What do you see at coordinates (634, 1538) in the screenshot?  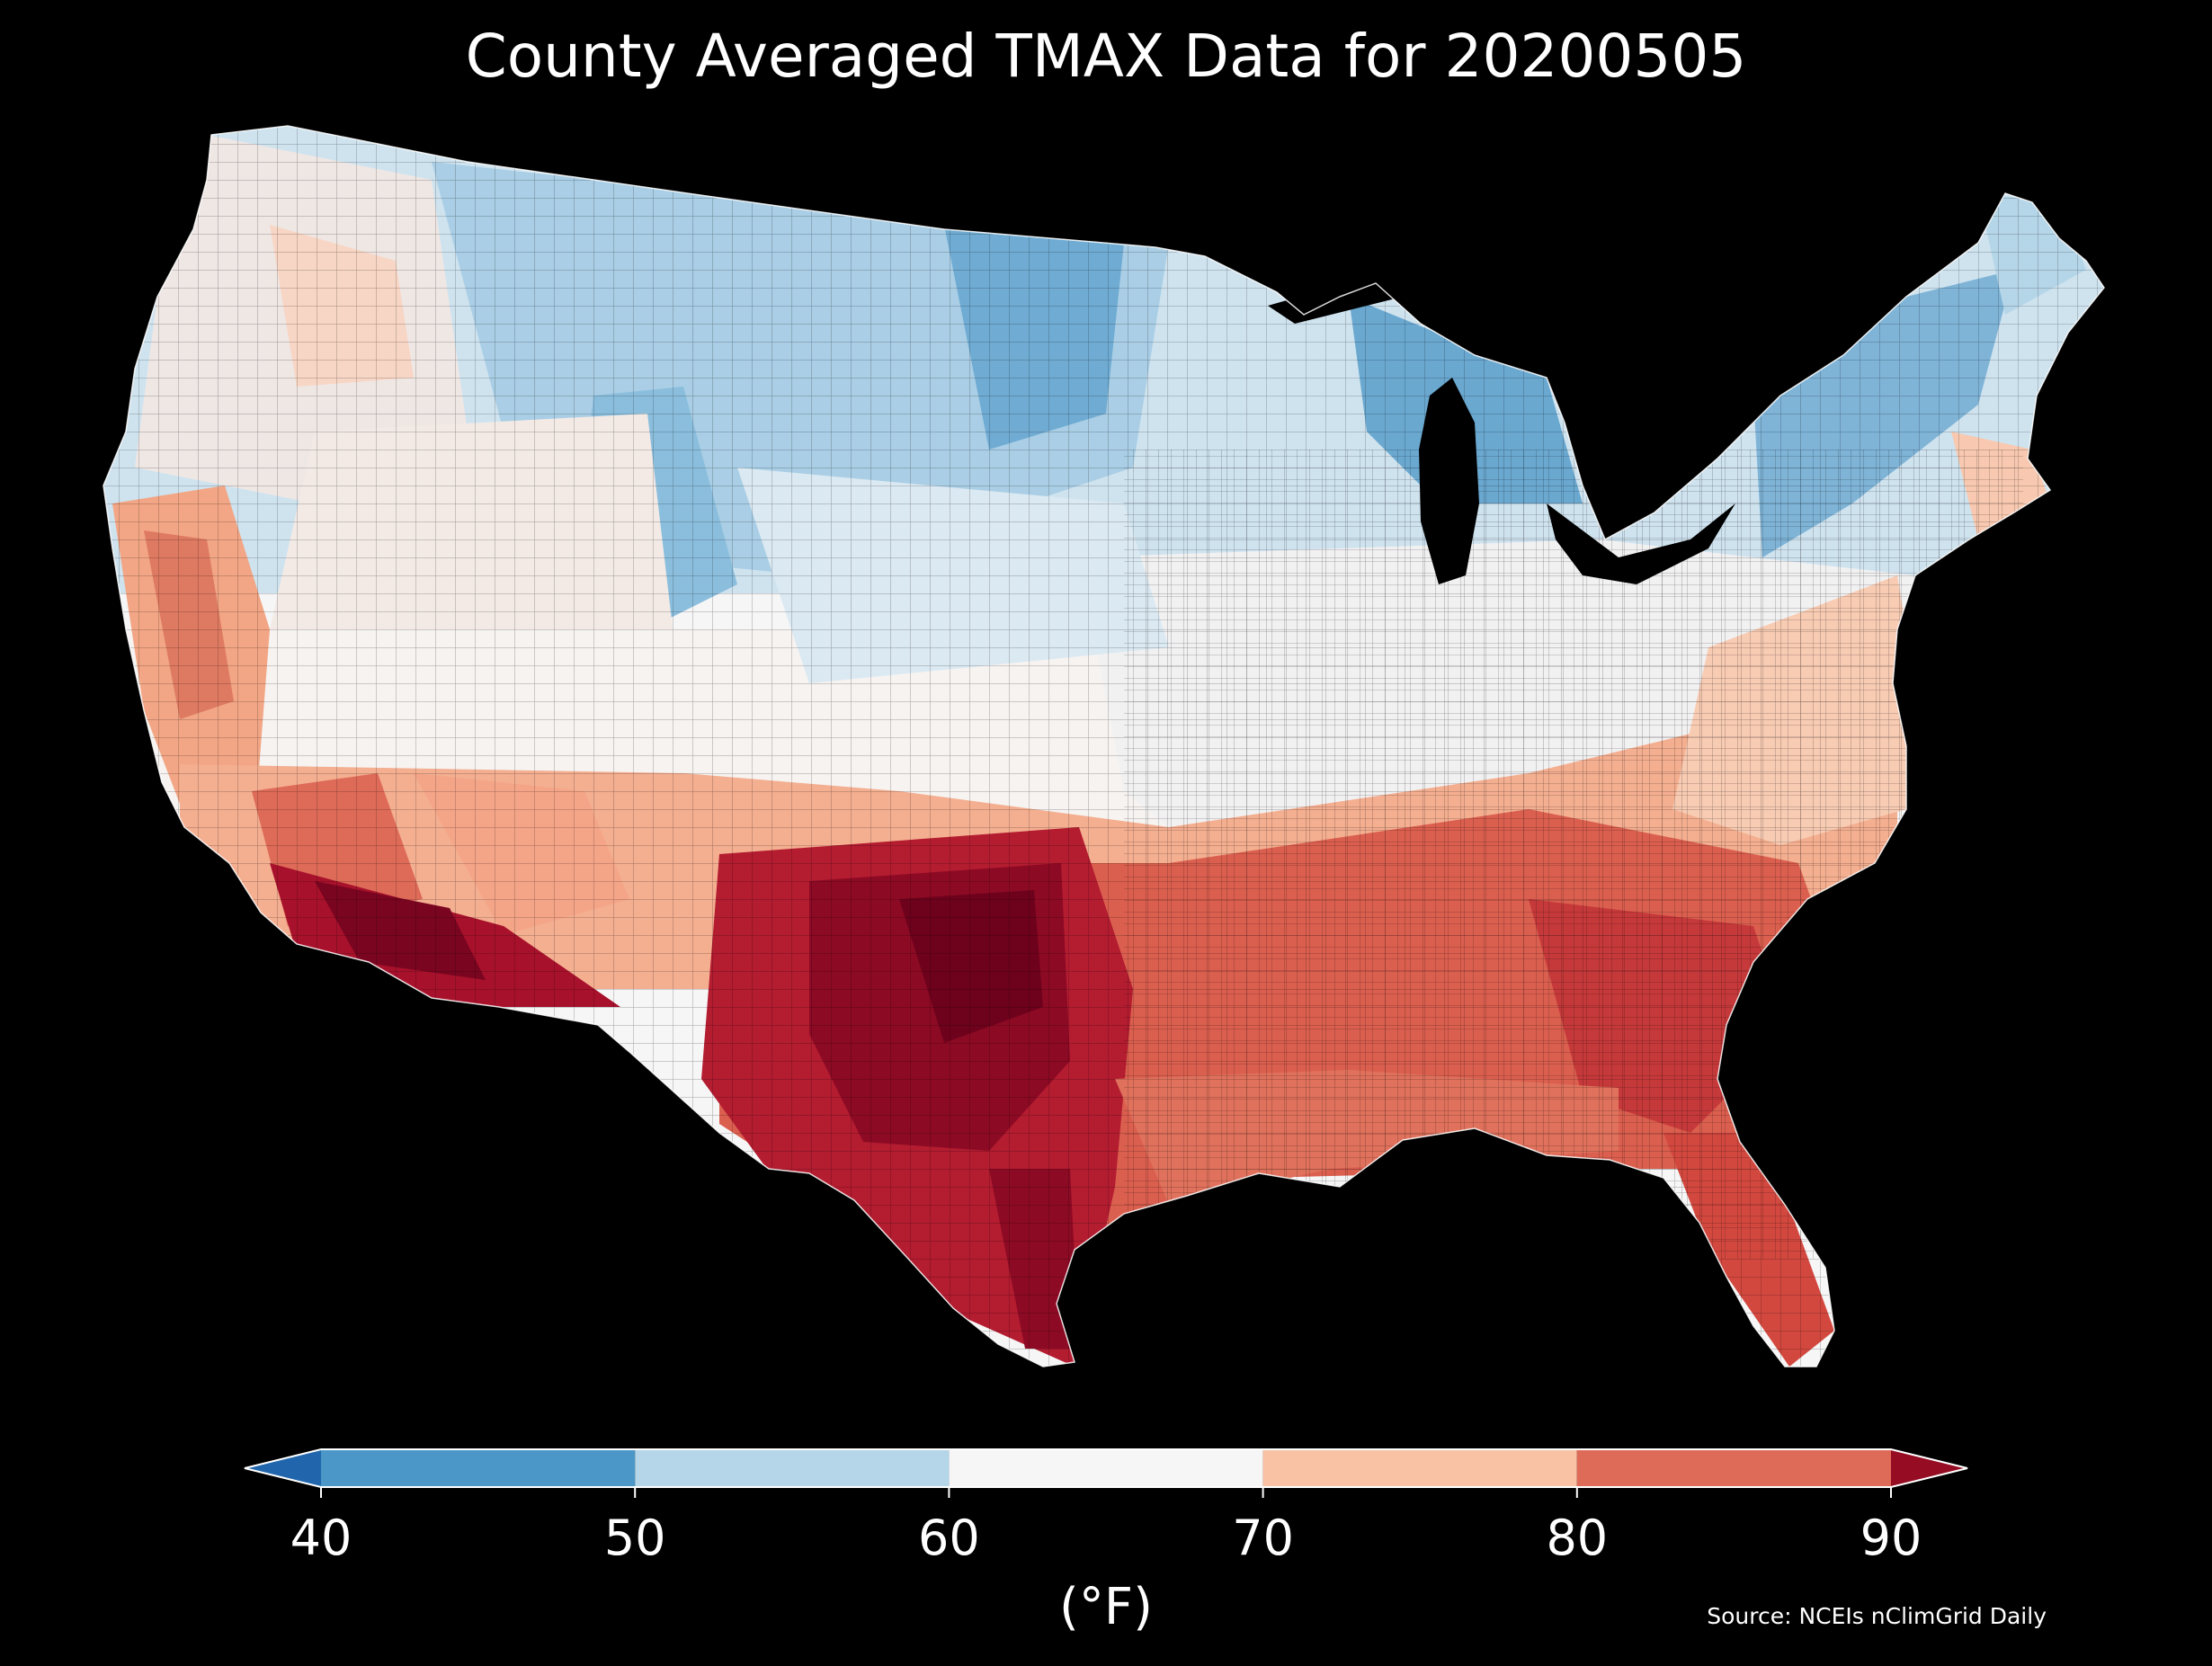 I see `colorbar-tick-label: 50` at bounding box center [634, 1538].